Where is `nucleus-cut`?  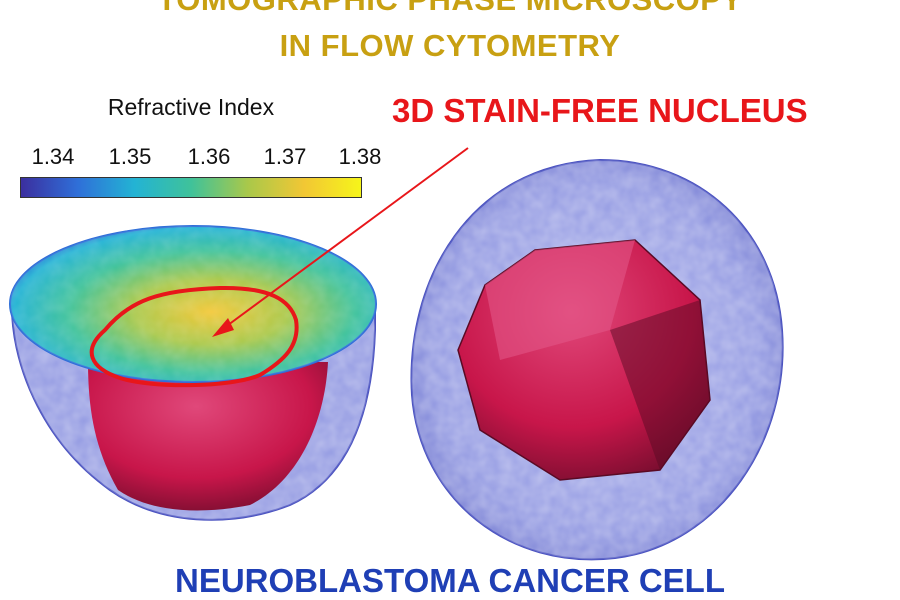
nucleus-cut is located at coordinates (208, 436).